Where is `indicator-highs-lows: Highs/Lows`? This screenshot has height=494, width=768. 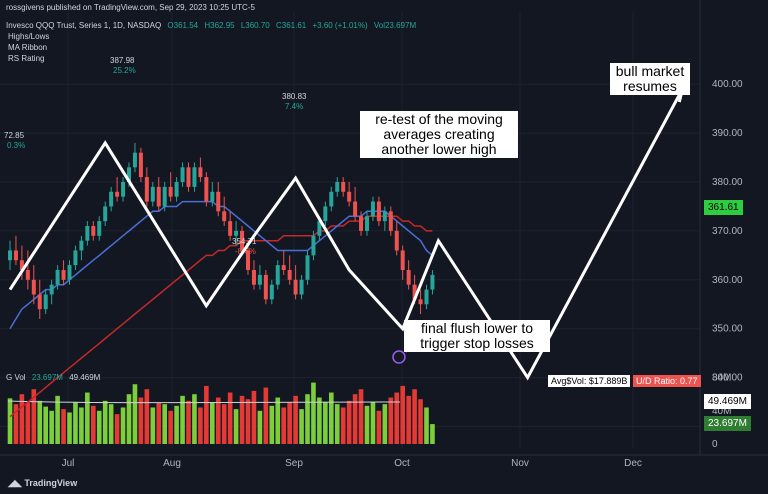
indicator-highs-lows: Highs/Lows is located at coordinates (29, 36).